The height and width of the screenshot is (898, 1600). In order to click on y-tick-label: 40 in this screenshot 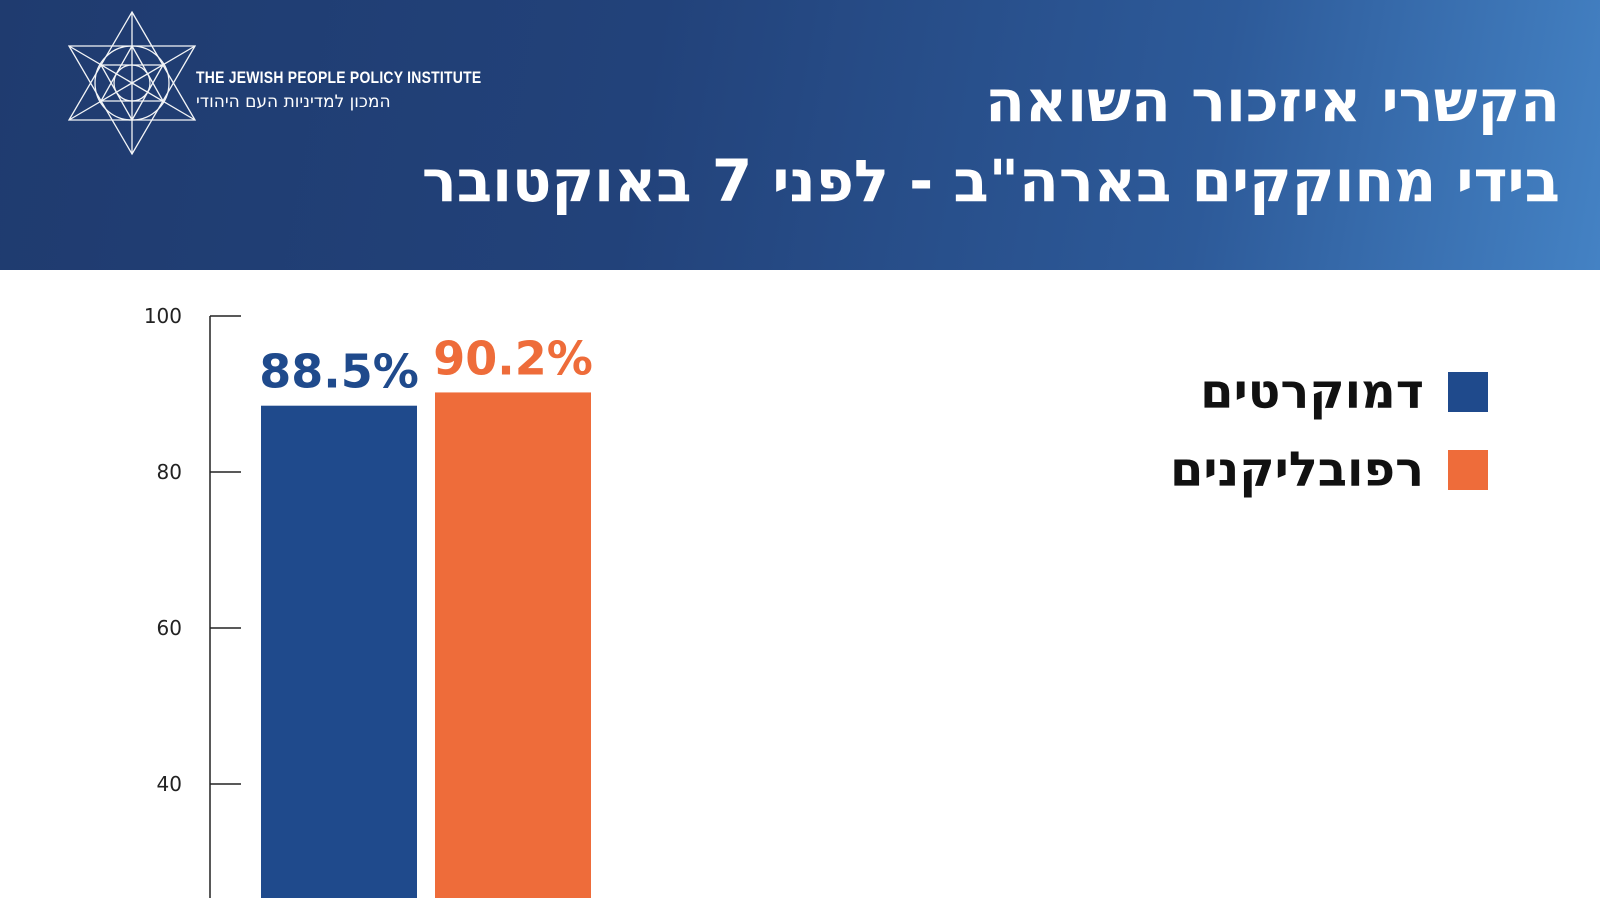, I will do `click(169, 784)`.